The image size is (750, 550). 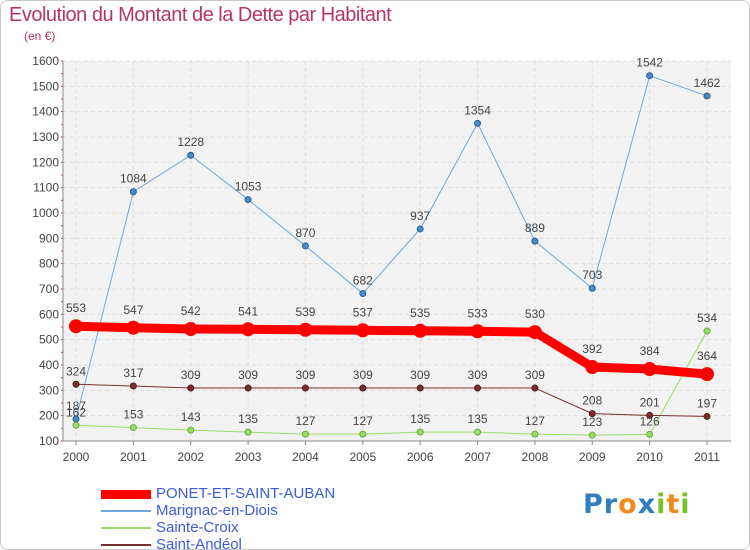 What do you see at coordinates (650, 421) in the screenshot?
I see `data-label: 126` at bounding box center [650, 421].